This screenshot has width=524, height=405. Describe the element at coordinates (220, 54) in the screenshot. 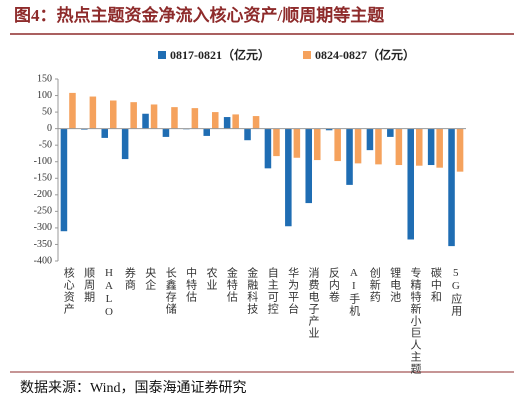

I see `legend-label: 0817-0821（亿元）` at that location.